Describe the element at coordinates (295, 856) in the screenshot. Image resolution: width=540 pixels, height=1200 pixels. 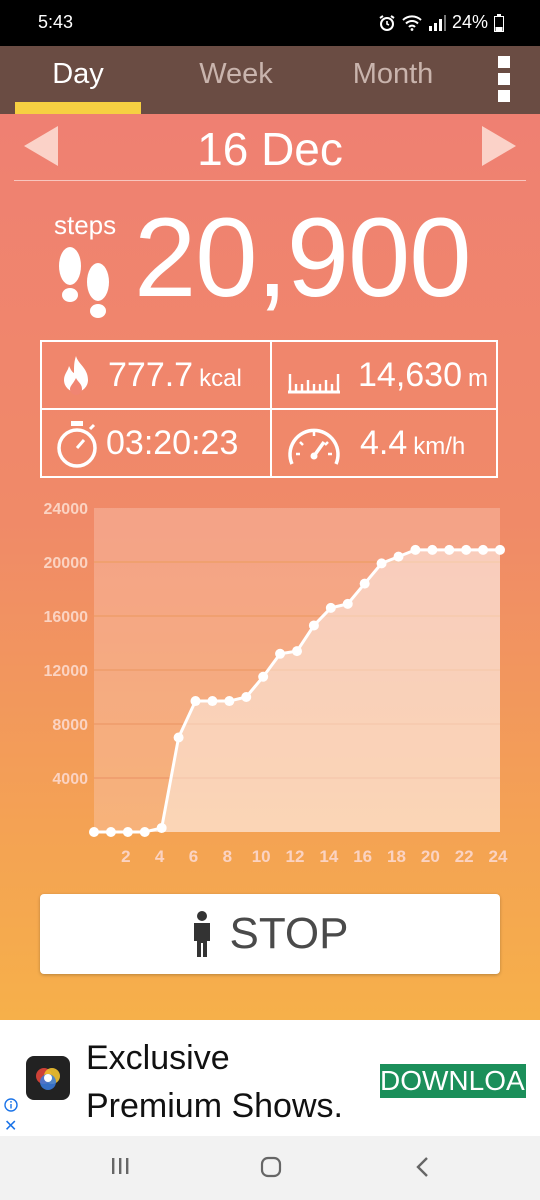
I see `x-tick-label: 12` at that location.